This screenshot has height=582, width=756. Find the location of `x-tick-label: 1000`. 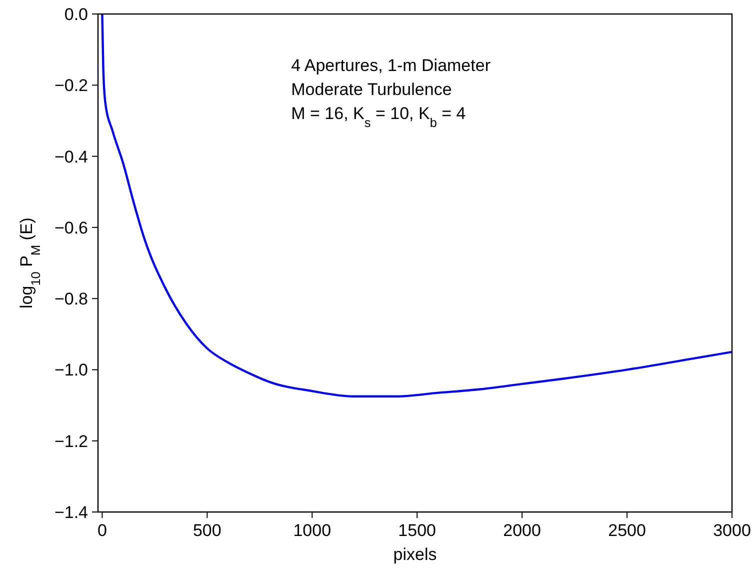

x-tick-label: 1000 is located at coordinates (312, 530).